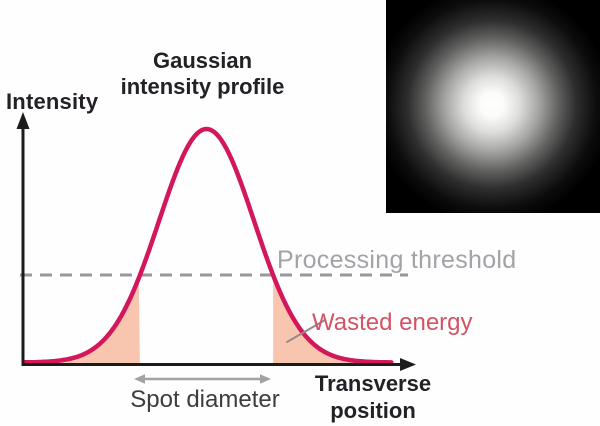 The height and width of the screenshot is (426, 600). What do you see at coordinates (265, 379) in the screenshot?
I see `spot-diameter-arrowhead-right` at bounding box center [265, 379].